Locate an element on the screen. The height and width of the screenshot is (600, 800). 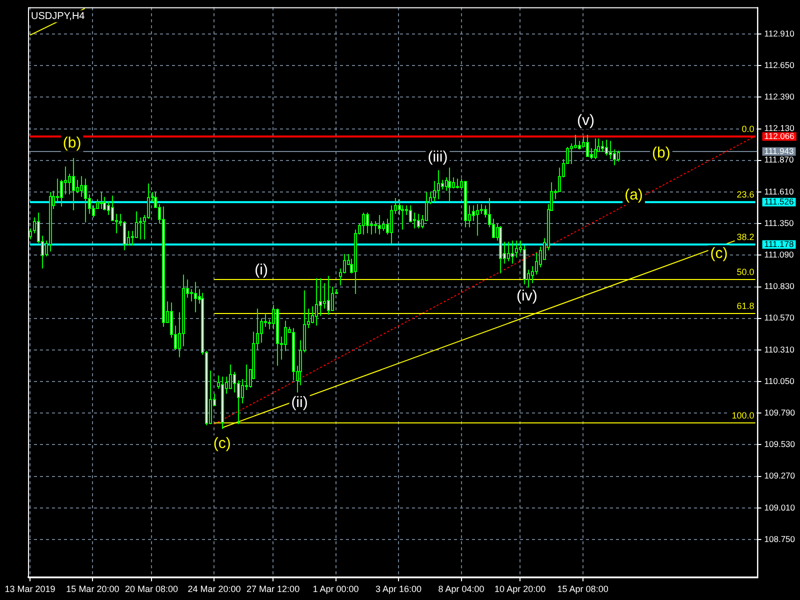
annotation: (iii) is located at coordinates (438, 157).